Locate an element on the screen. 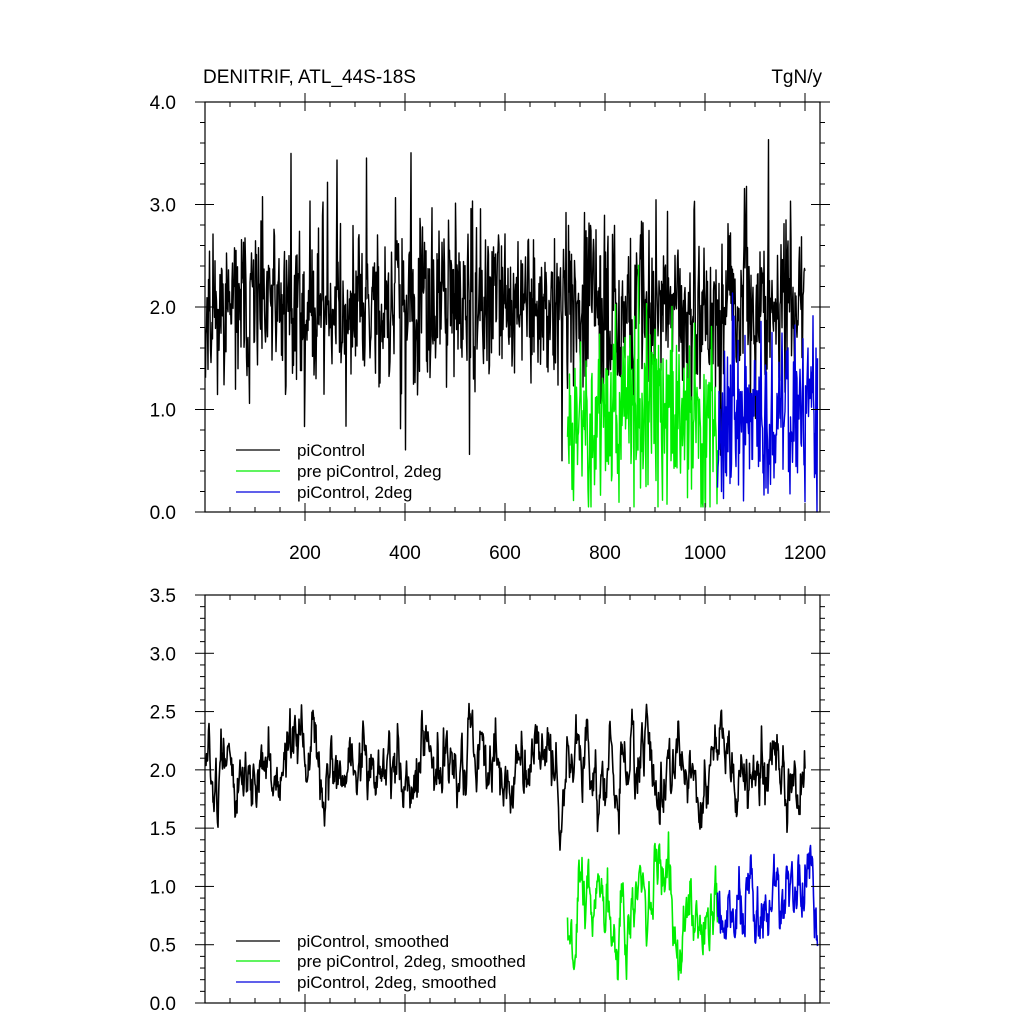 The height and width of the screenshot is (1024, 1024). legend-label-picontrol-2deg: piControl, 2deg is located at coordinates (354, 492).